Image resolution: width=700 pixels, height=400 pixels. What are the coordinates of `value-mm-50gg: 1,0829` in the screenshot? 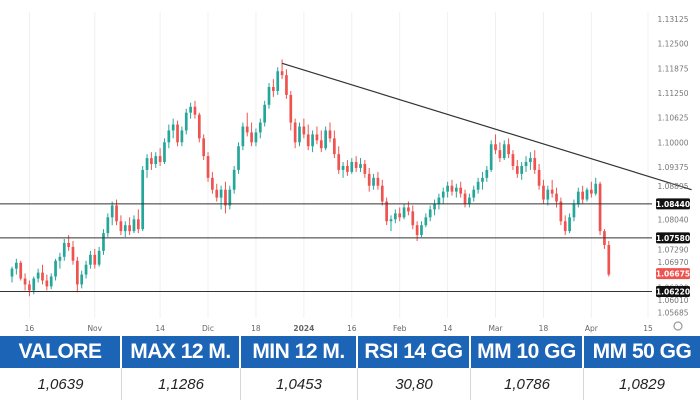 It's located at (642, 384).